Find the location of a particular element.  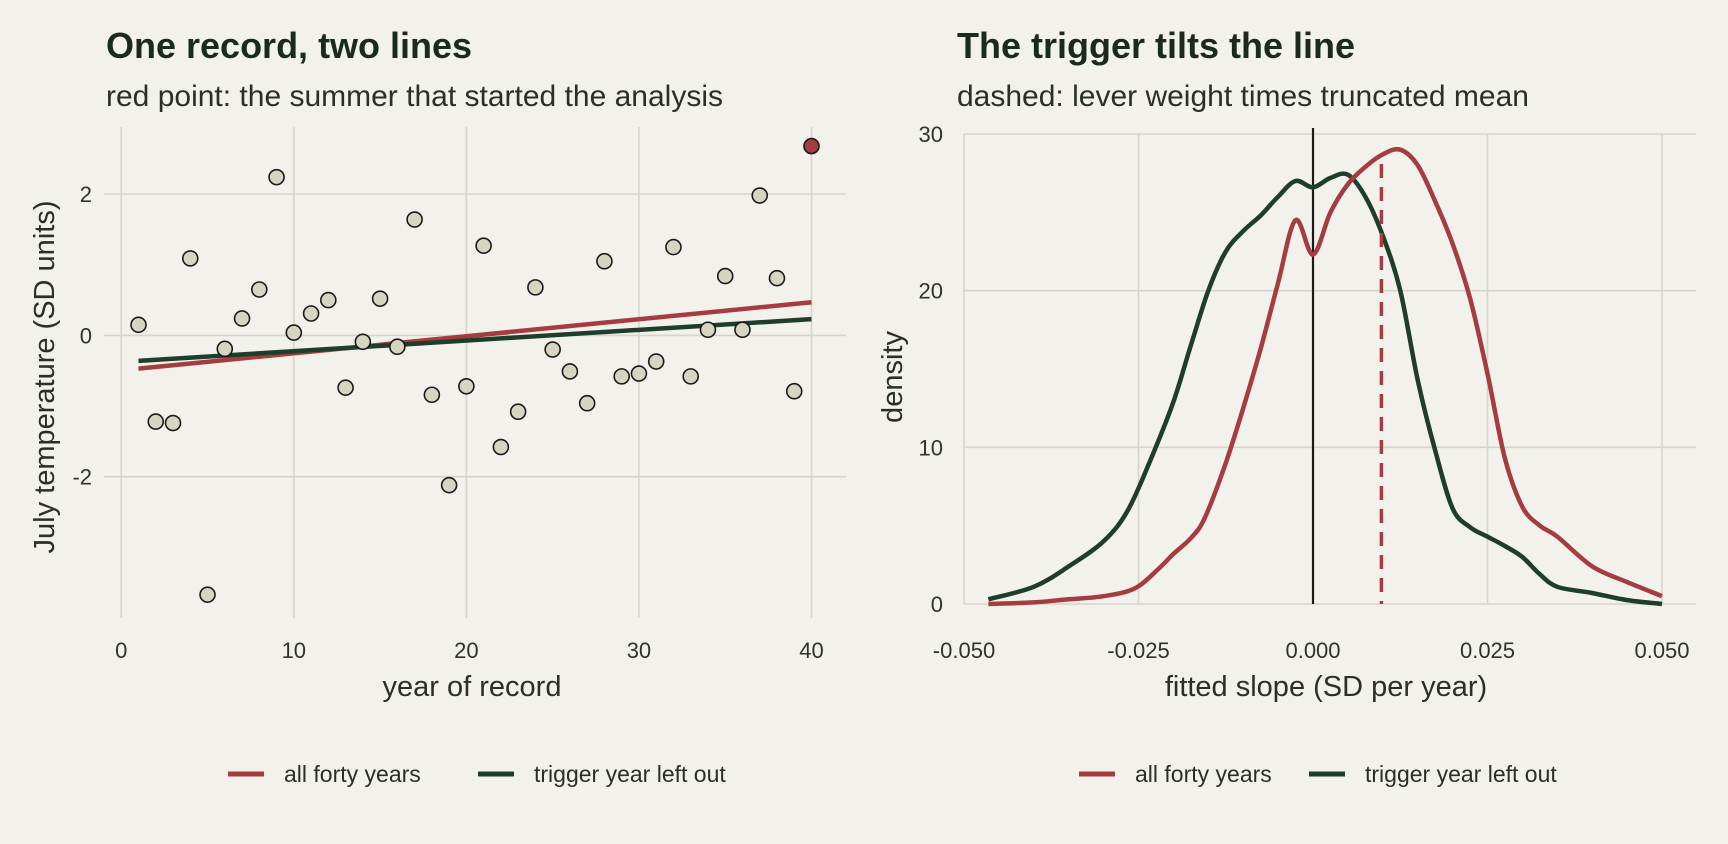

left-legend-label-all-years: all forty years is located at coordinates (352, 774).